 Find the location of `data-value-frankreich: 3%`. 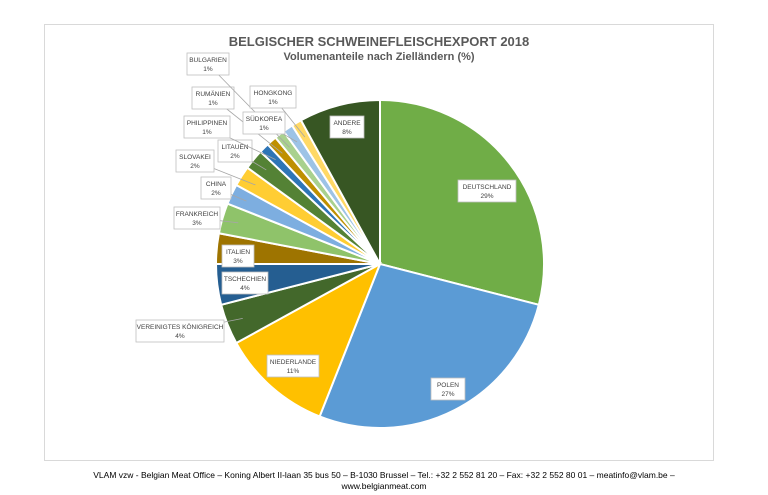

data-value-frankreich: 3% is located at coordinates (197, 223).